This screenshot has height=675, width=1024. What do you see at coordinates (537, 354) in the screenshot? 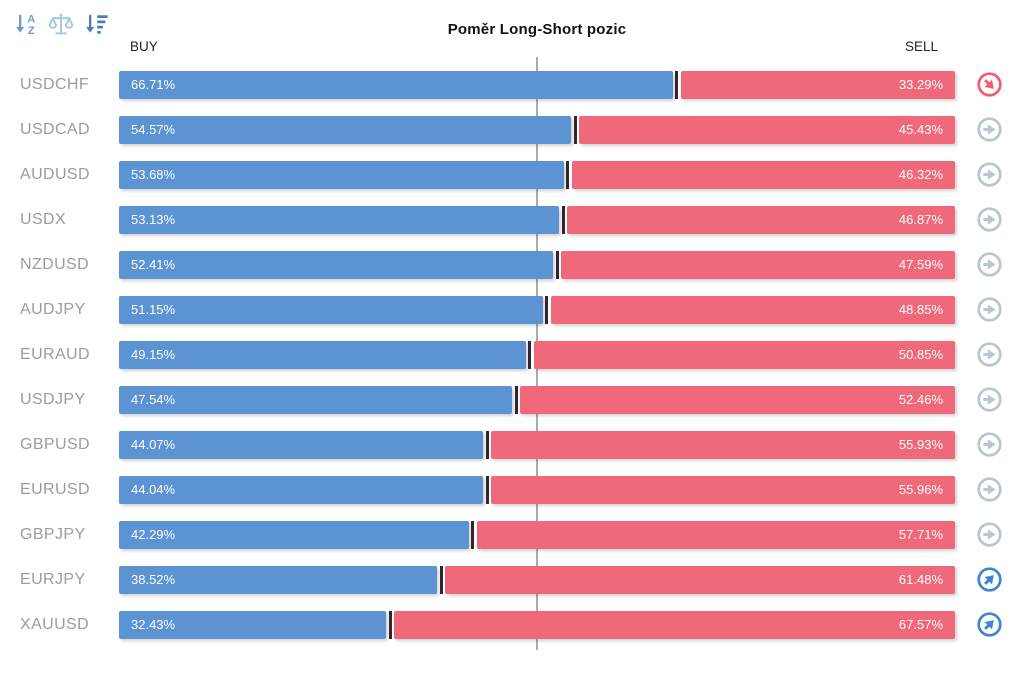
I see `long-short-bar: 49.15% 50.85%` at bounding box center [537, 354].